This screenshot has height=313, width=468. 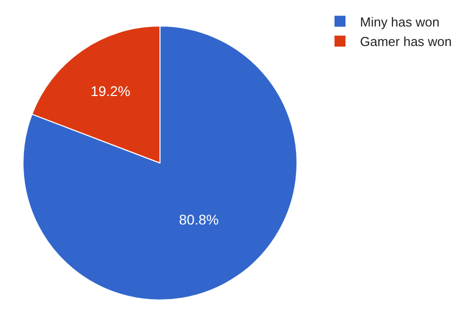 I want to click on data-label: 80.8%, so click(x=199, y=219).